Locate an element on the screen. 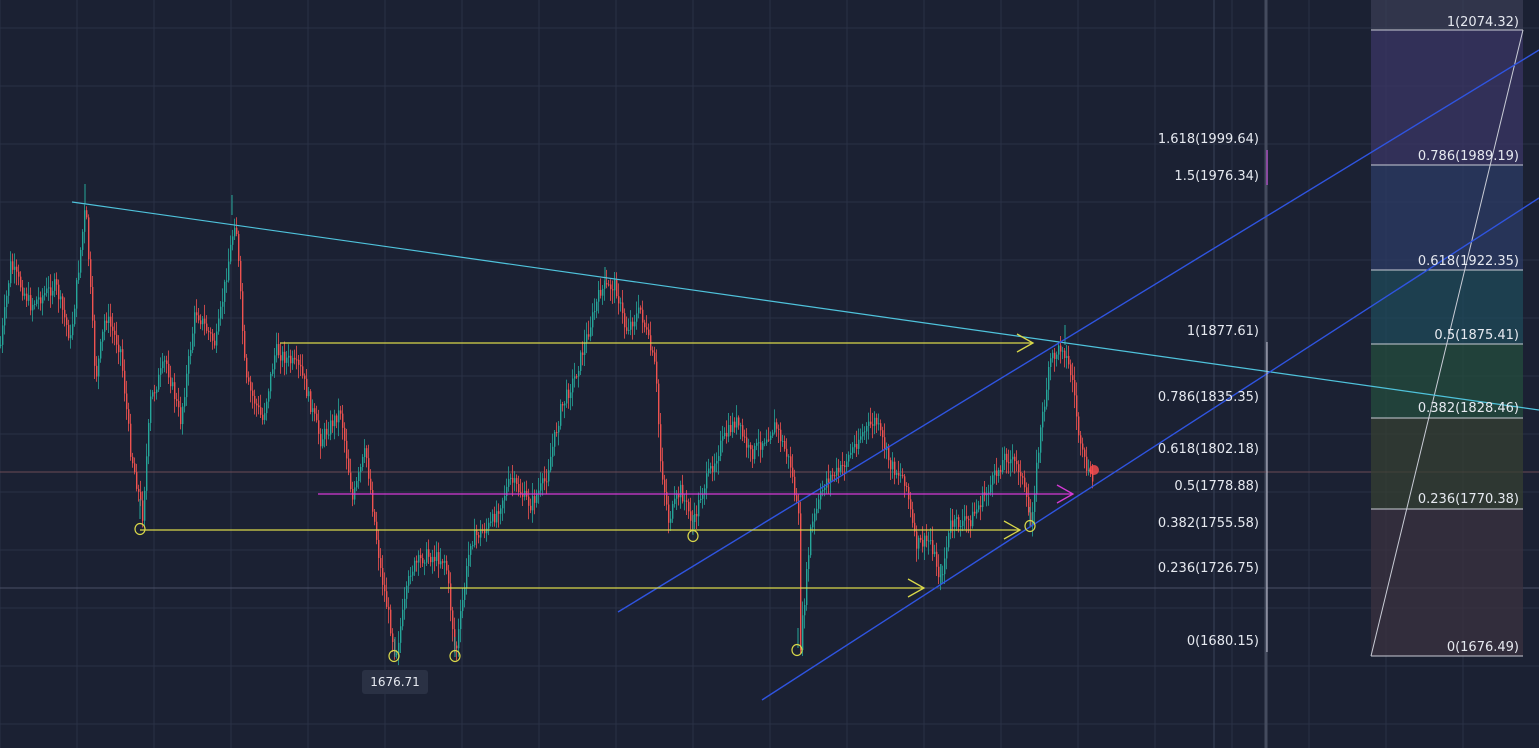  fib-left-label: 0.382(1755.58) is located at coordinates (1208, 523).